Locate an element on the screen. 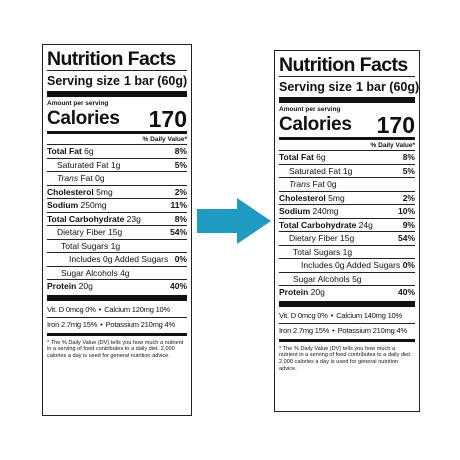  right-arrow-icon is located at coordinates (234, 221).